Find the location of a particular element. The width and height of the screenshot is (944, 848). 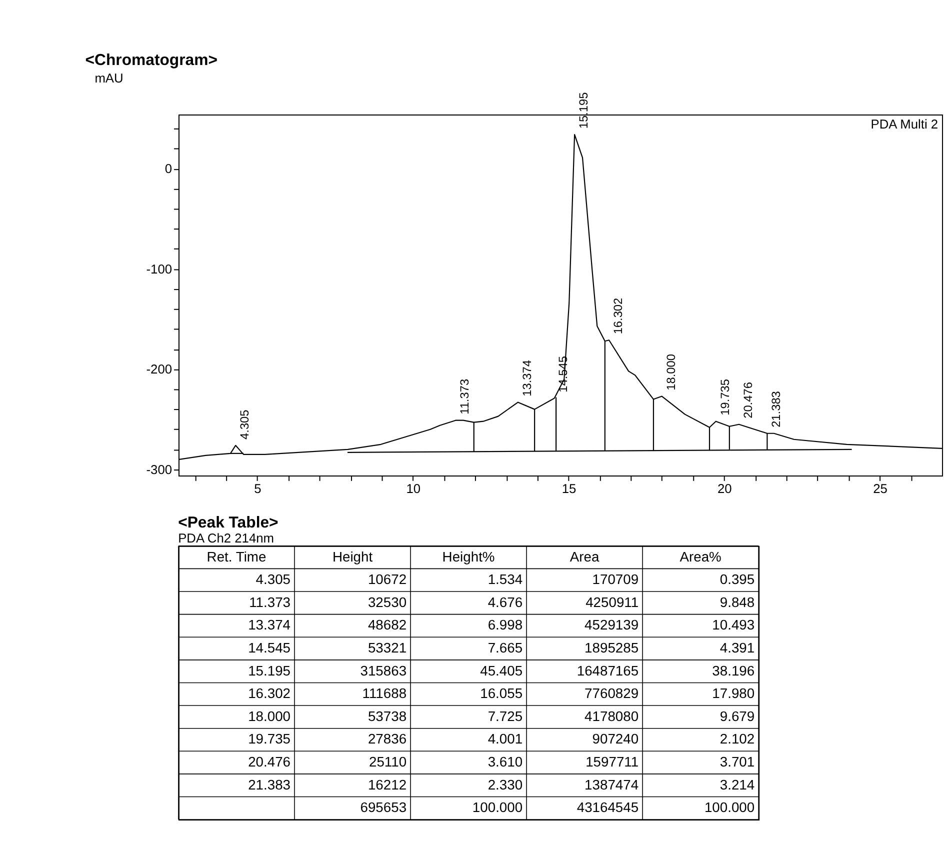

x-tick-label: 25 is located at coordinates (880, 488).